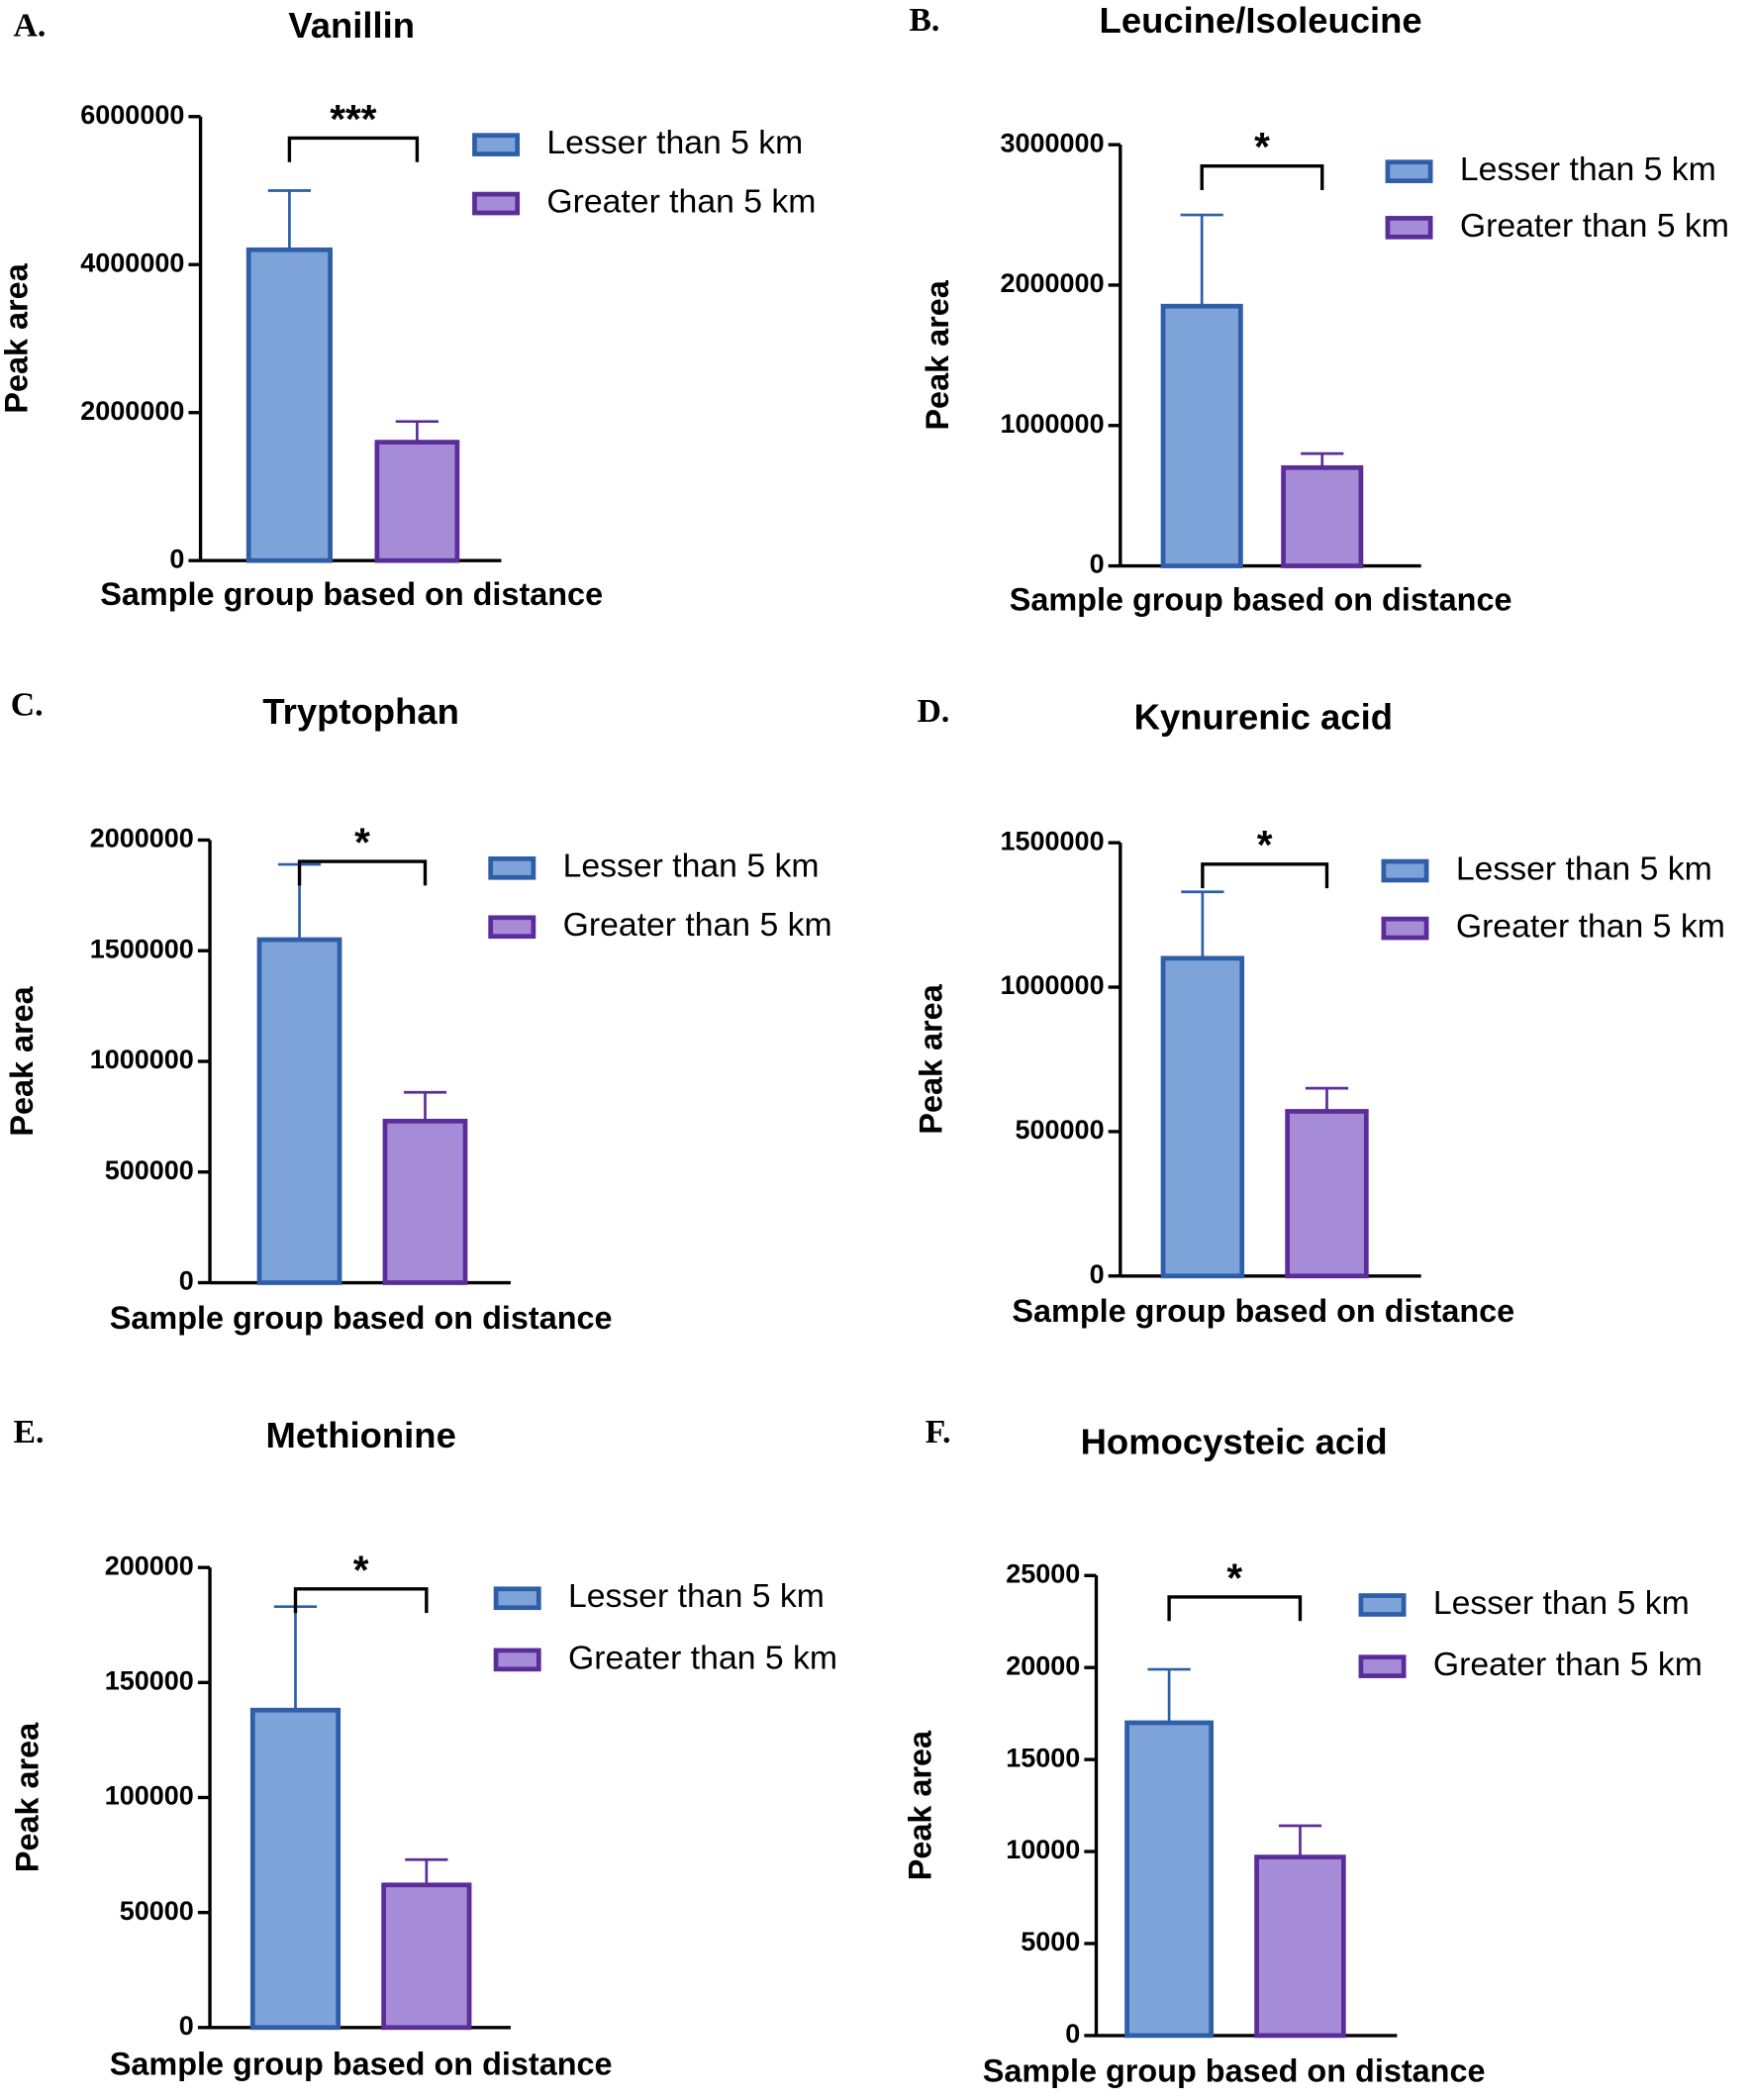 The width and height of the screenshot is (1754, 2100). I want to click on y-tick-label: 6000000, so click(132, 115).